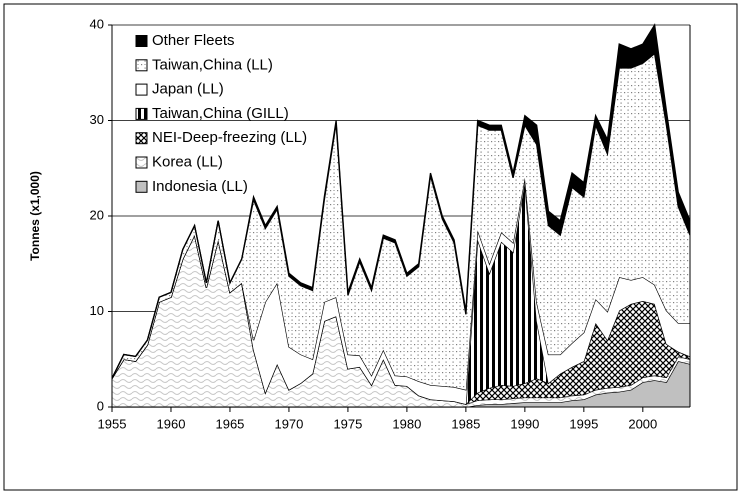  Describe the element at coordinates (465, 423) in the screenshot. I see `x-tick-label: 1985` at that location.